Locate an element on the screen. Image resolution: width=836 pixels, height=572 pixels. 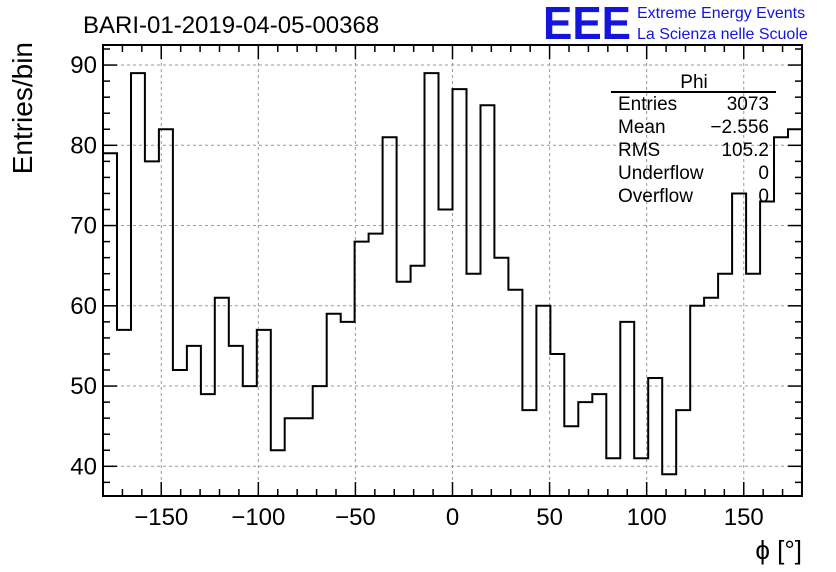
logo-line-2: La Scienza nelle Scuole is located at coordinates (722, 34).